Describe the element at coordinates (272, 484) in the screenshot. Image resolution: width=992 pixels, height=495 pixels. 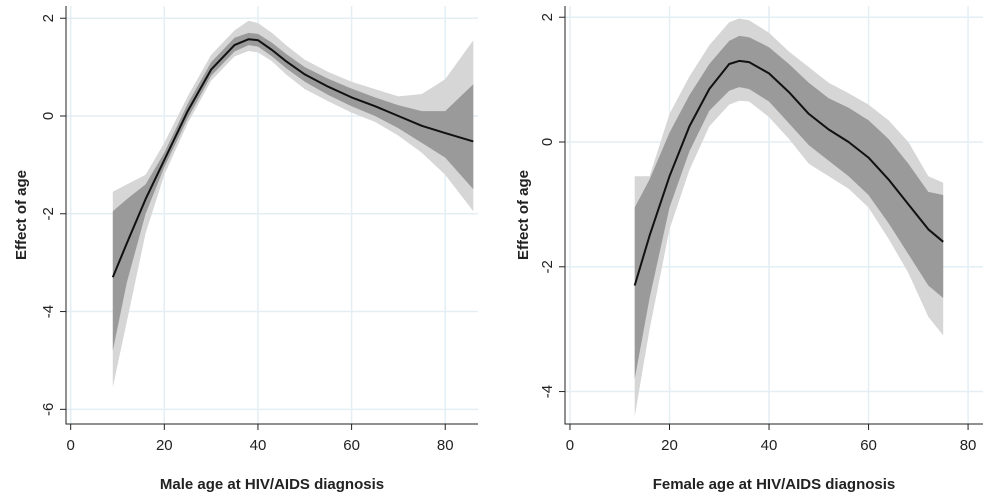
I see `x-axis-title: Male age at HIV/AIDS diagnosis` at that location.